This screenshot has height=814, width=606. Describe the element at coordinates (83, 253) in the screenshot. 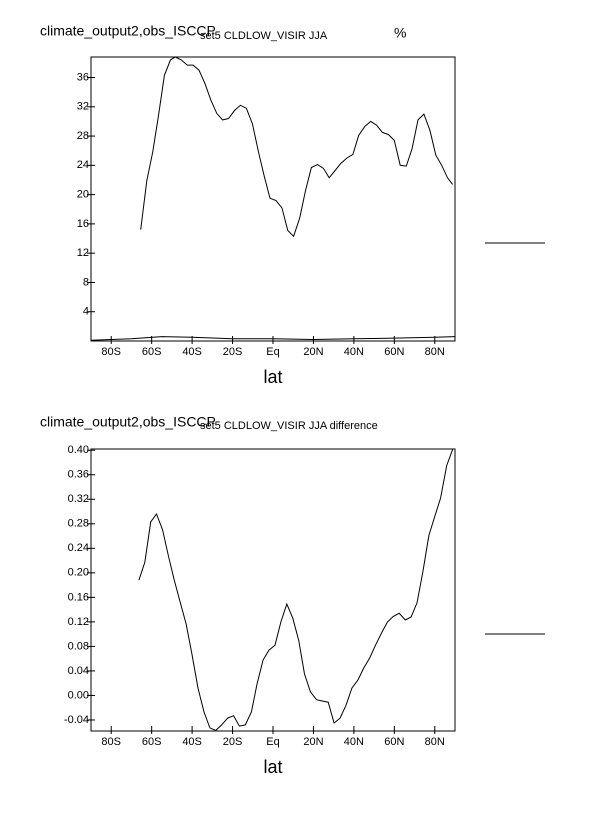

I see `y-tick-label: 12` at that location.